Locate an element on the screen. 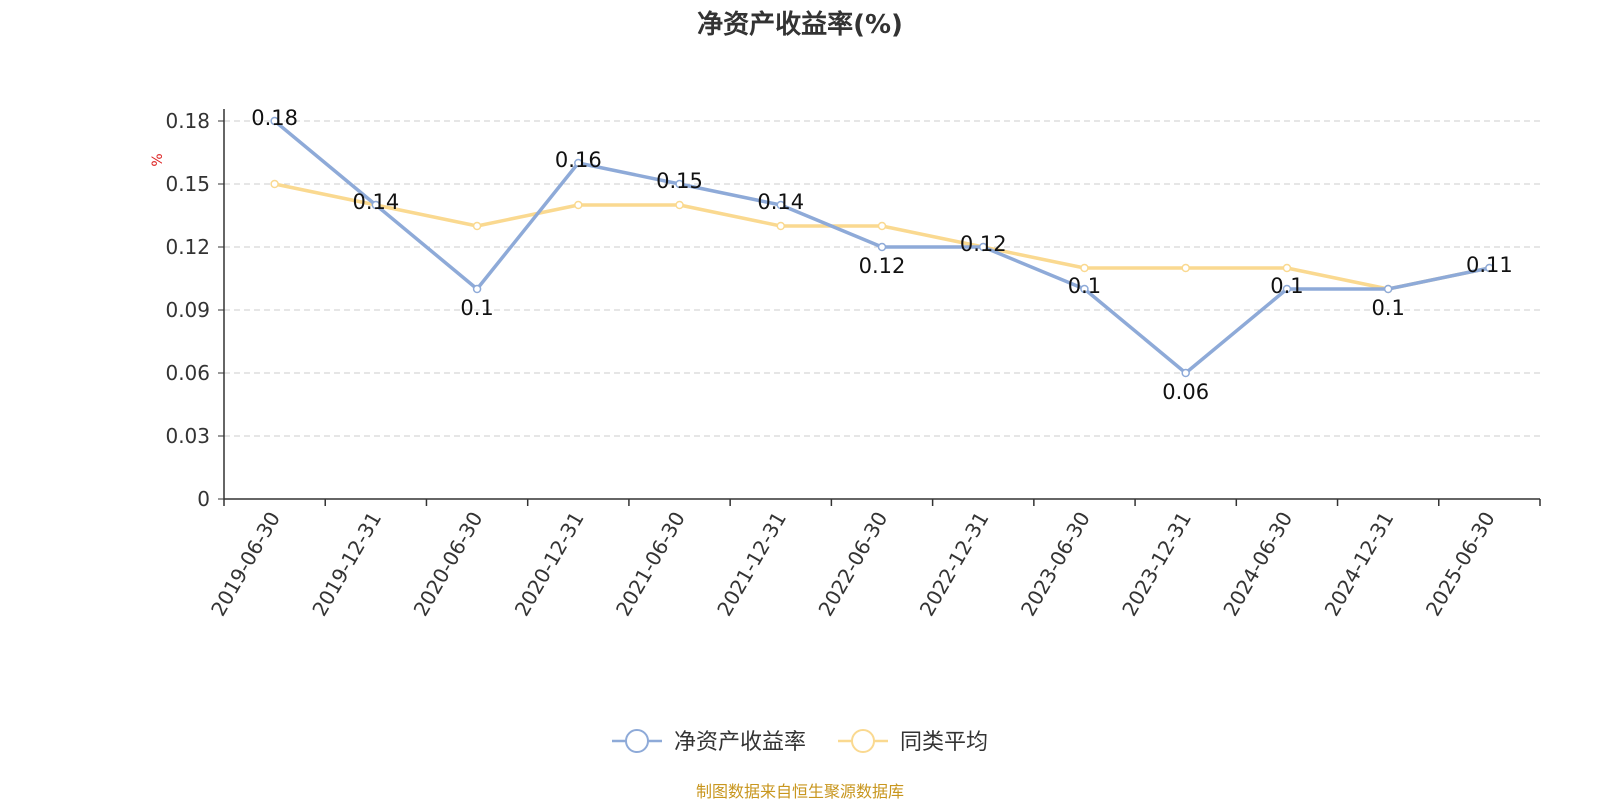 Image resolution: width=1600 pixels, height=802 pixels. data-label: 0.15 is located at coordinates (679, 181).